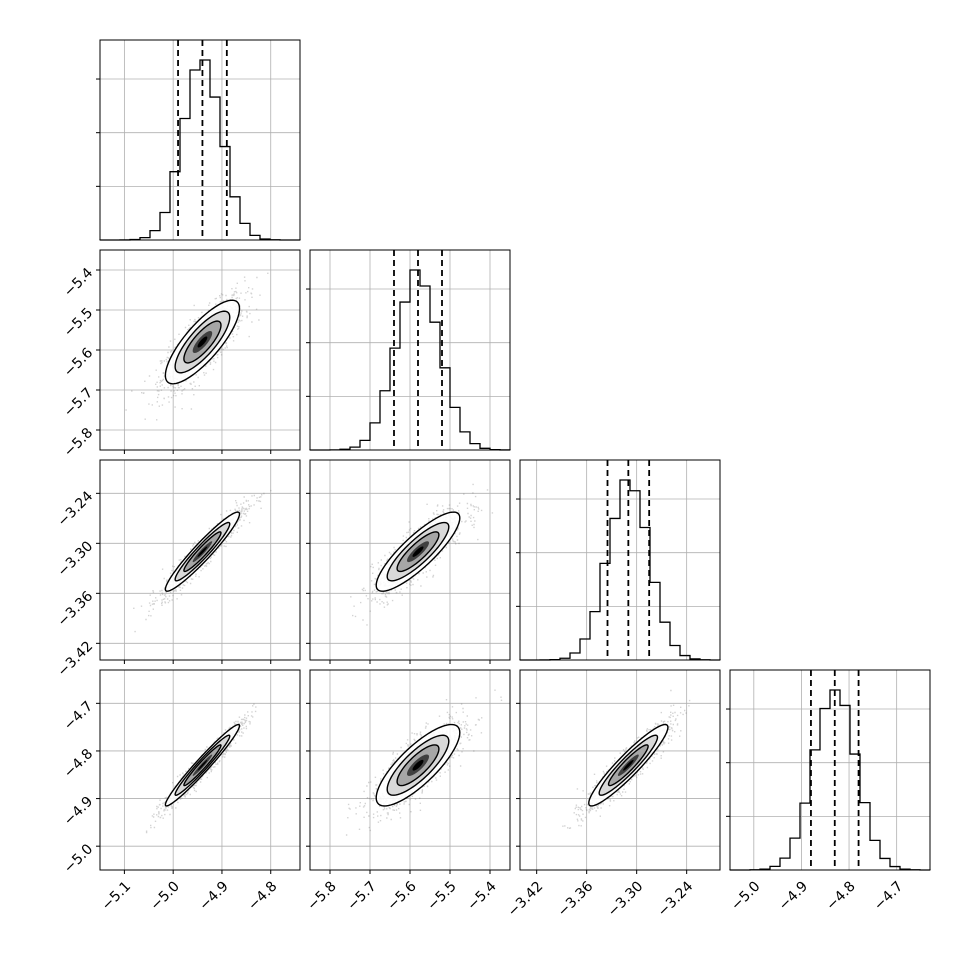  I want to click on x-tick-label-1-4: −5.4, so click(481, 895).